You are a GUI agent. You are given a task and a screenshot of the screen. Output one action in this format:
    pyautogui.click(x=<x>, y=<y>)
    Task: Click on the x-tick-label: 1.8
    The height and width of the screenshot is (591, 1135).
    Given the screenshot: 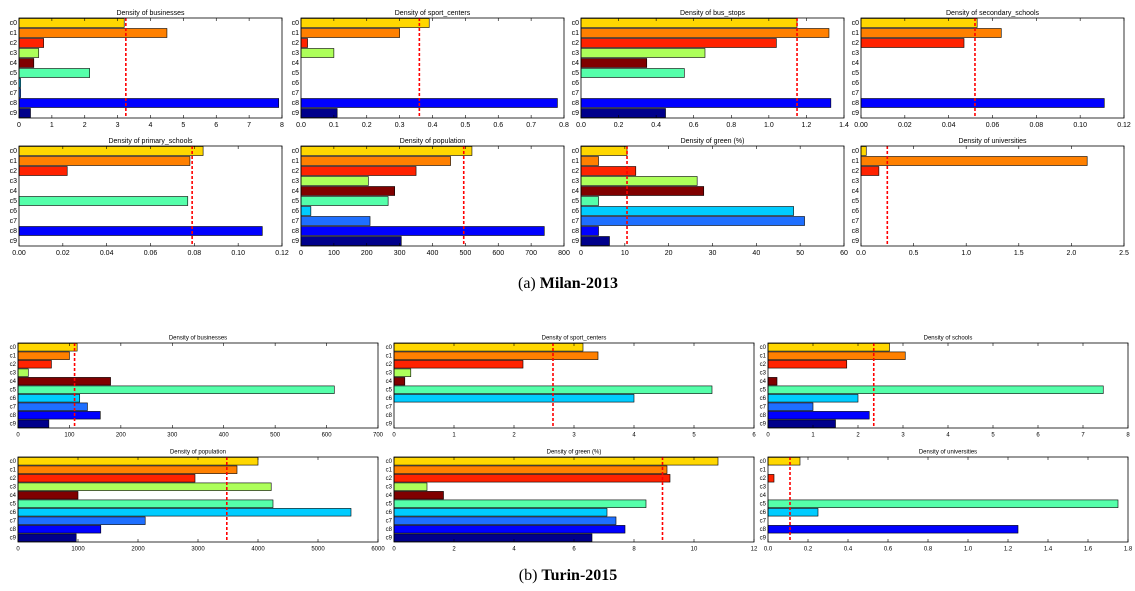 What is the action you would take?
    pyautogui.click(x=1128, y=550)
    